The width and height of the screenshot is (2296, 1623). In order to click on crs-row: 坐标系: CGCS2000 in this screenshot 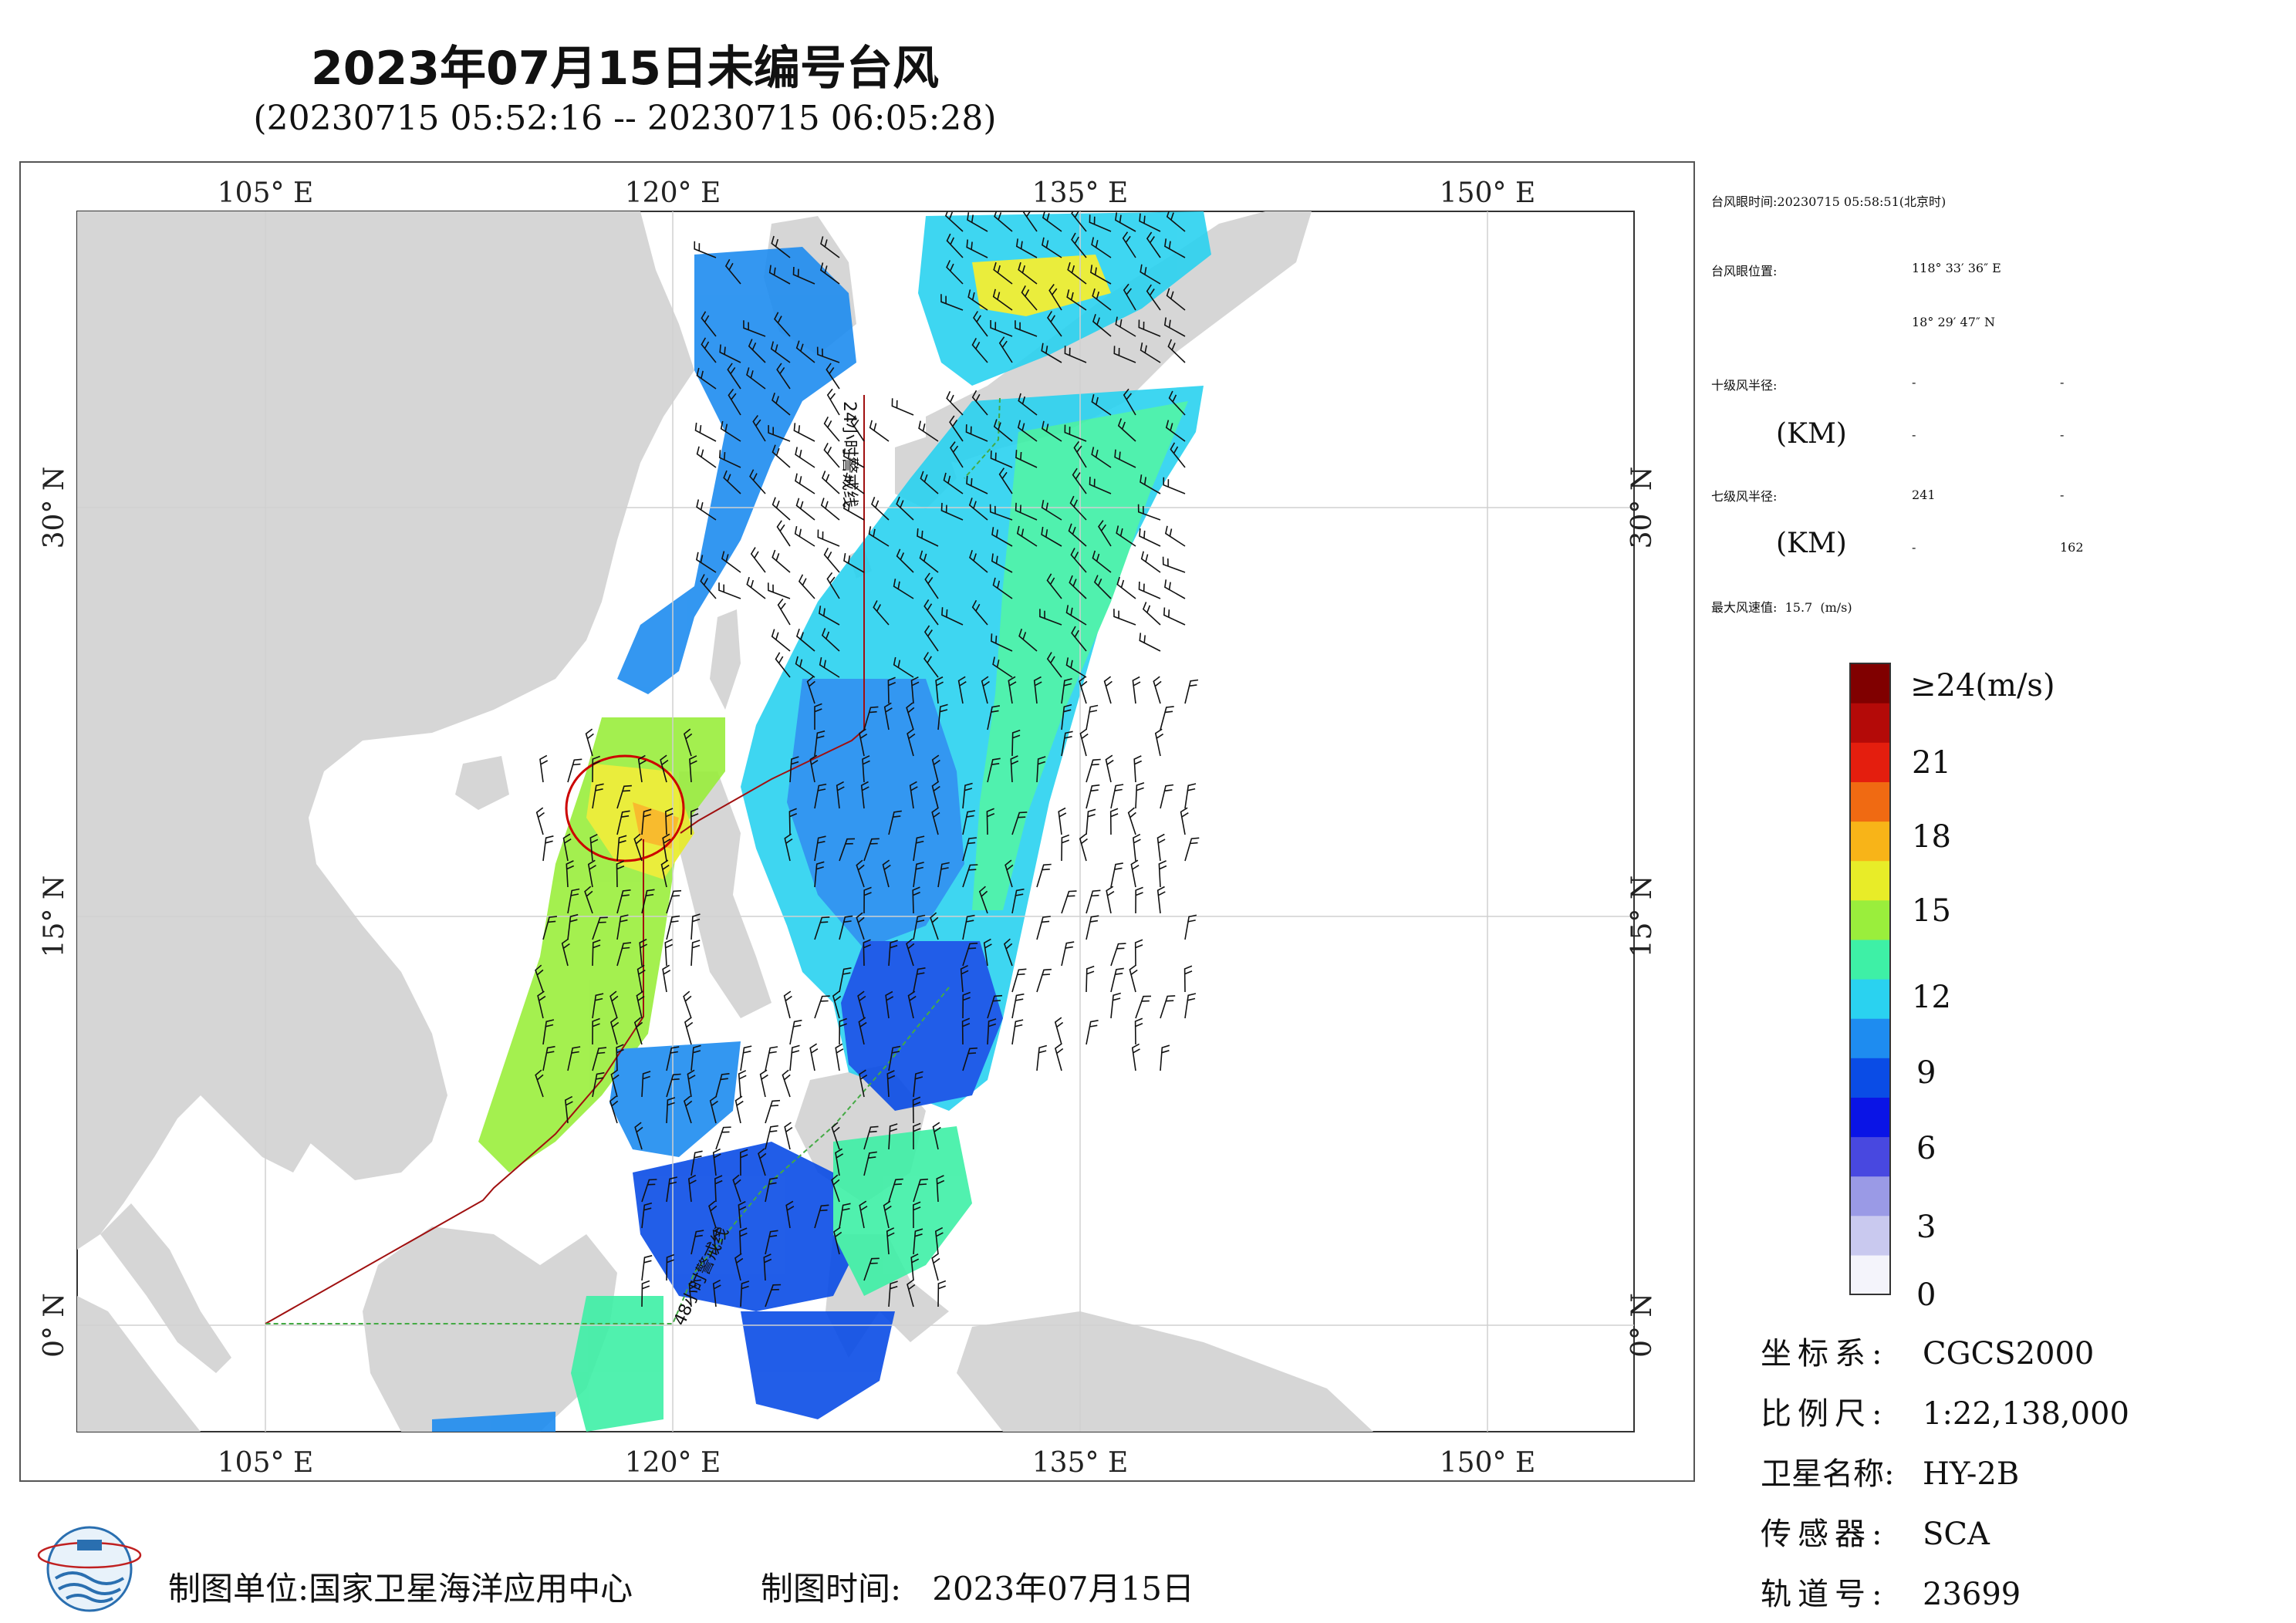, I will do `click(1927, 1350)`.